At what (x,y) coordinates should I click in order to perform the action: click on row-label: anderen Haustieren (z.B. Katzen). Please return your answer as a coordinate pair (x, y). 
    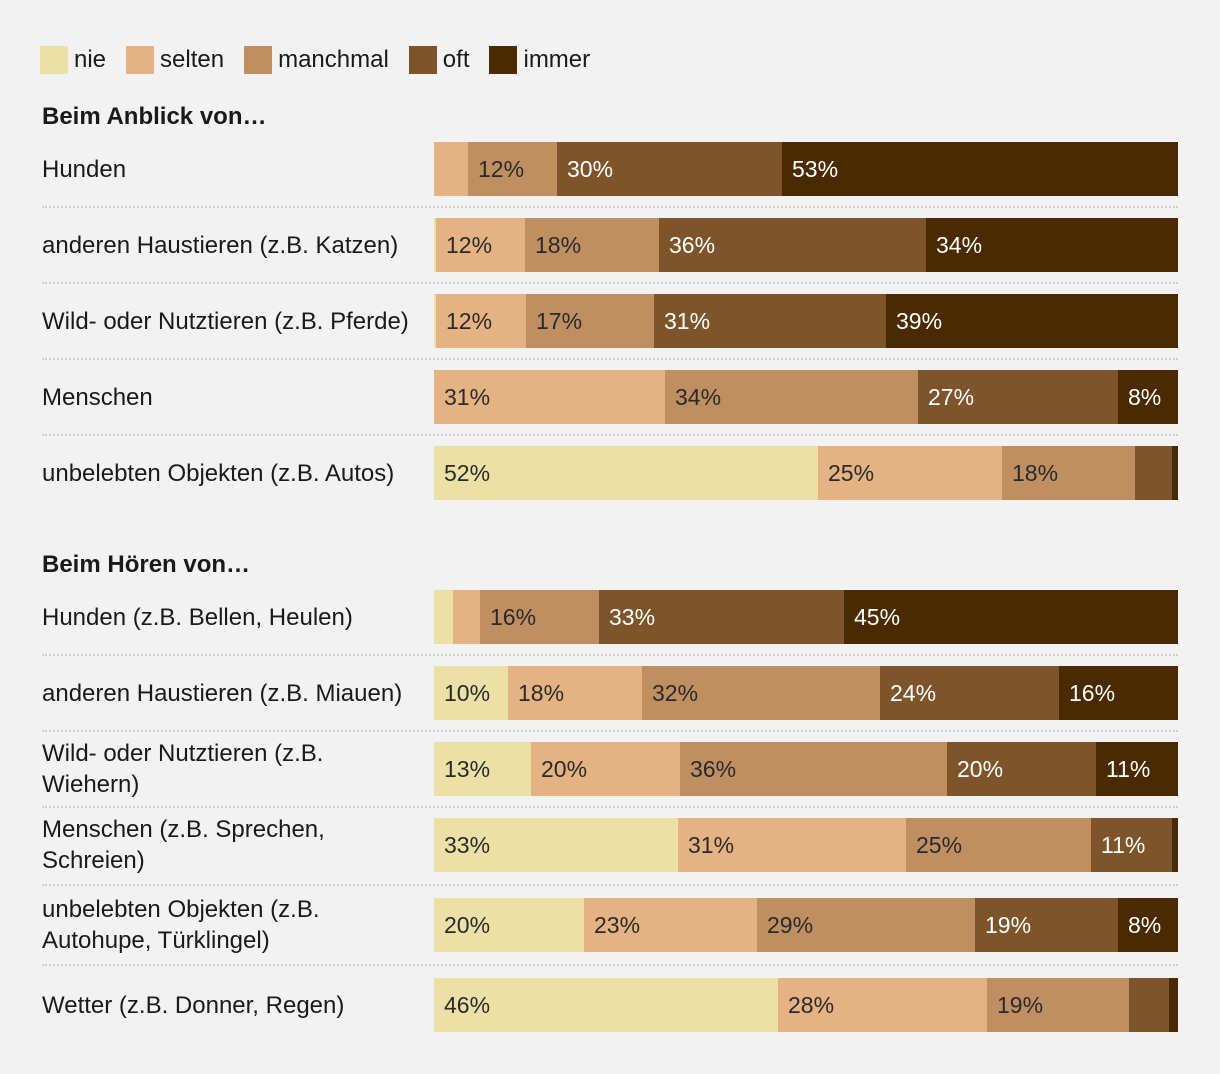
    Looking at the image, I should click on (220, 245).